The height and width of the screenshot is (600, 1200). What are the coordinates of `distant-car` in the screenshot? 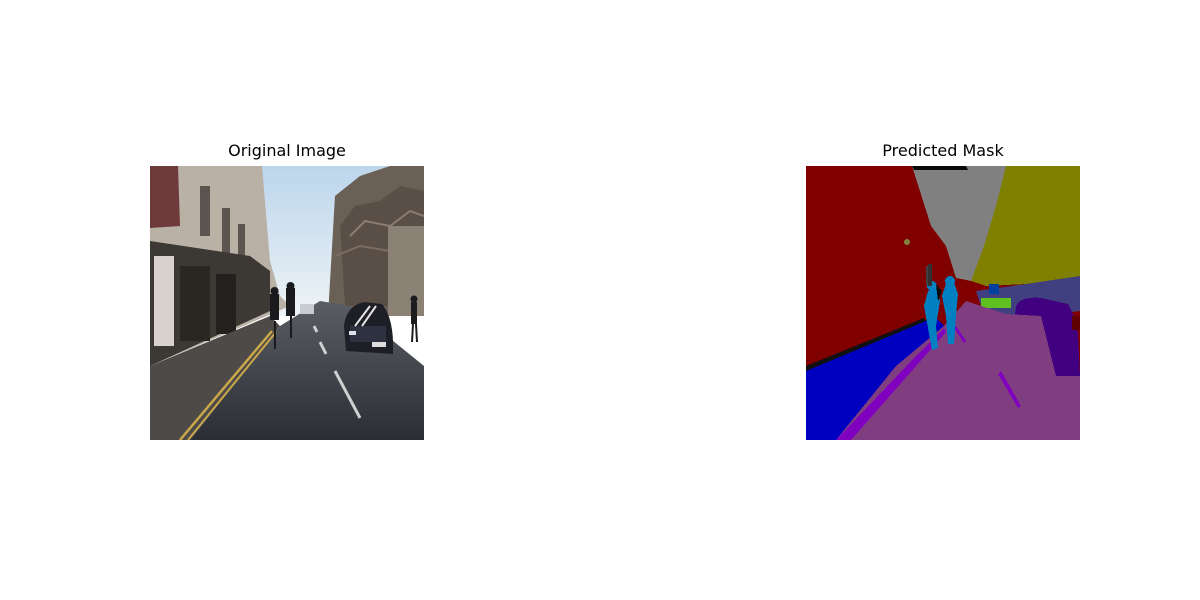 It's located at (307, 309).